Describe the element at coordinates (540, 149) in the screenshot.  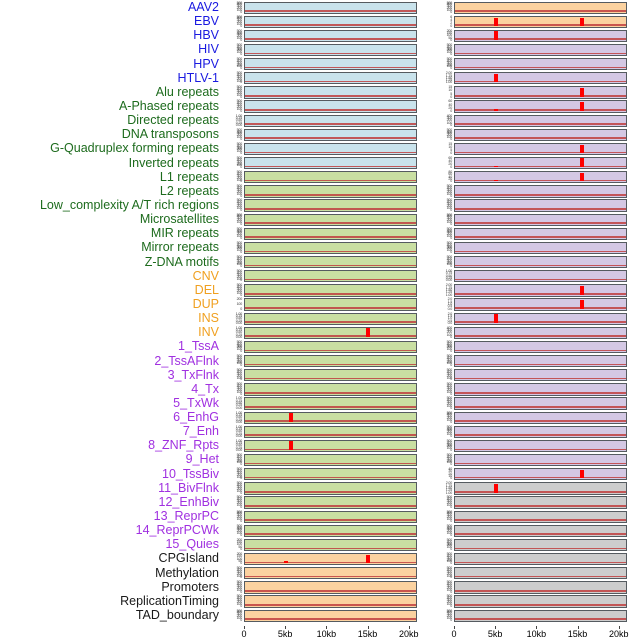
I see `track-right-g-quadruplex-forming-repeats` at that location.